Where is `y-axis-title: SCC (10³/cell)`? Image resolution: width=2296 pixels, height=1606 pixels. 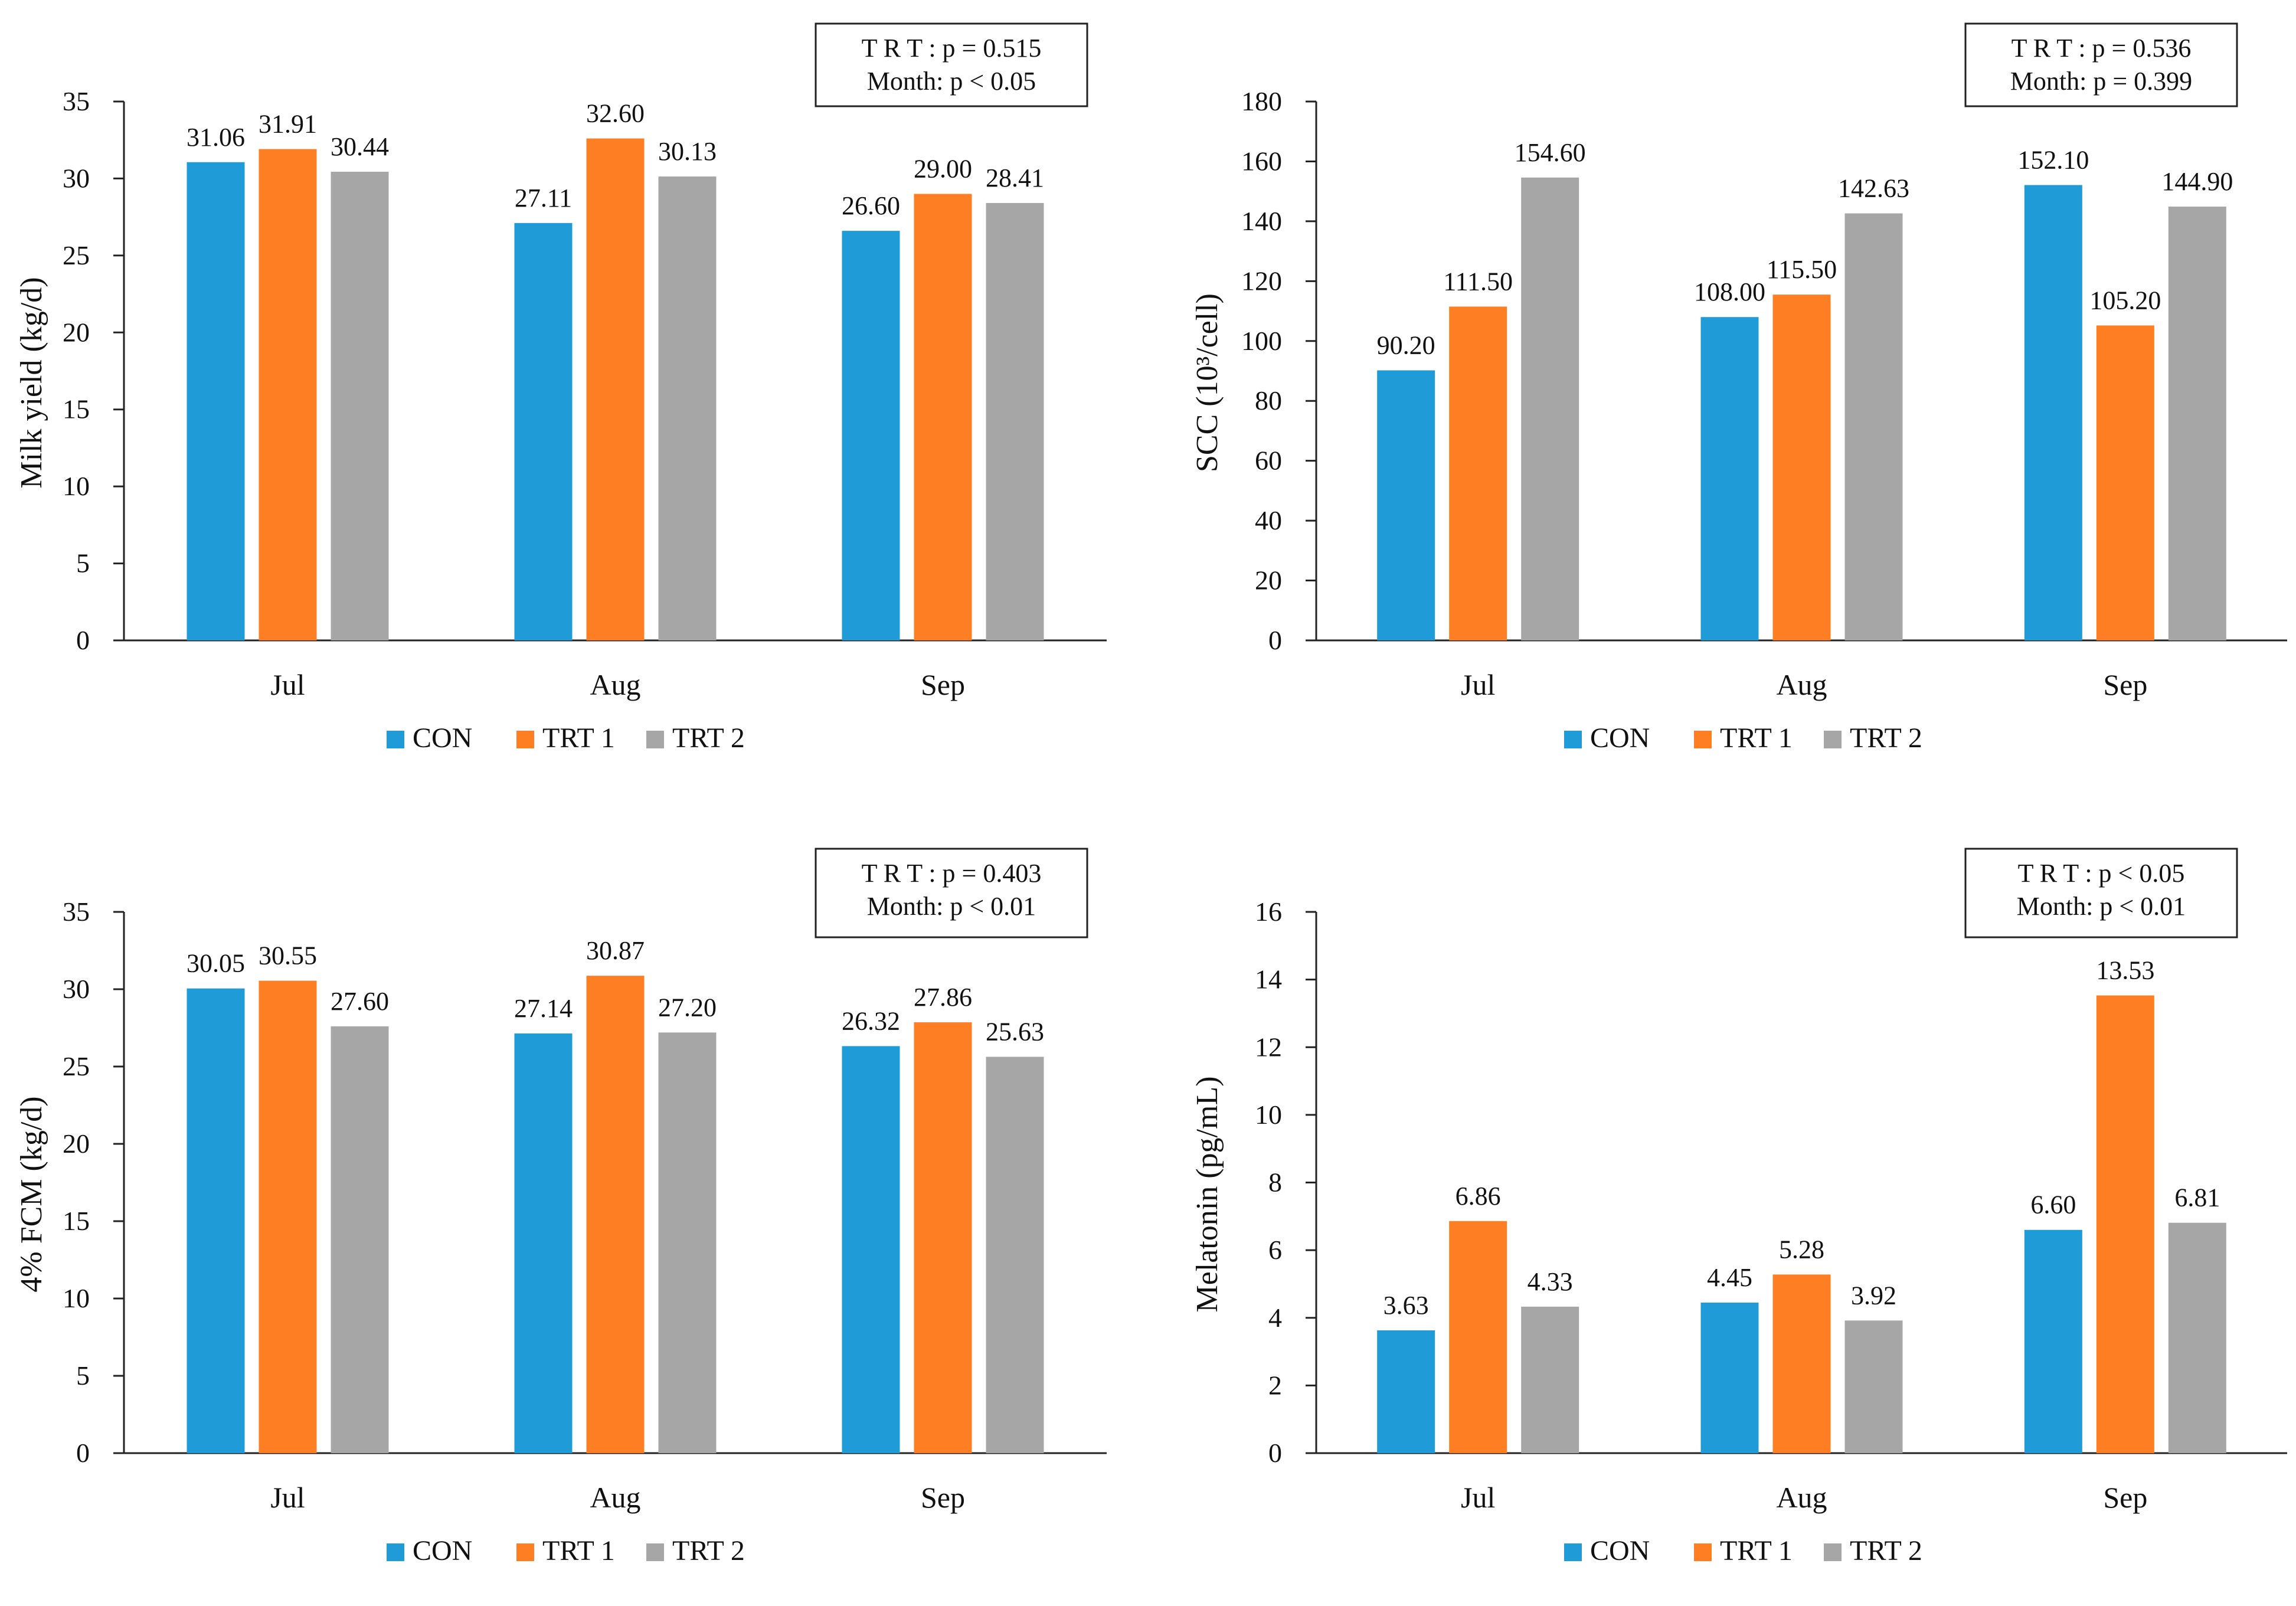
y-axis-title: SCC (10³/cell) is located at coordinates (1207, 383).